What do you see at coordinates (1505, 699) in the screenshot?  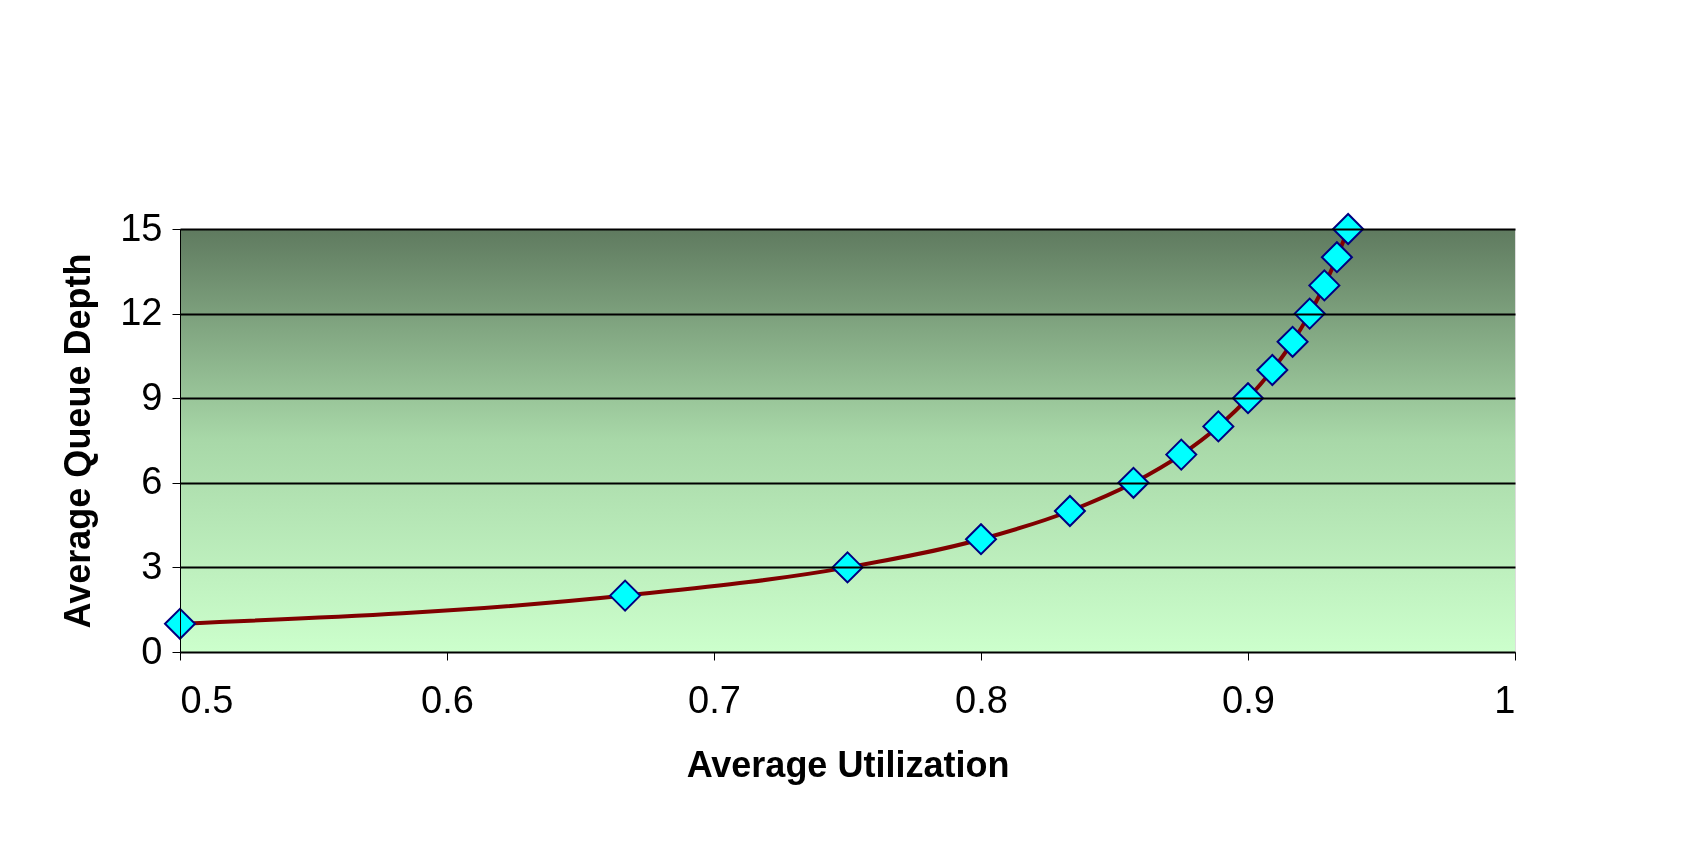 I see `x-tick-label: 1` at bounding box center [1505, 699].